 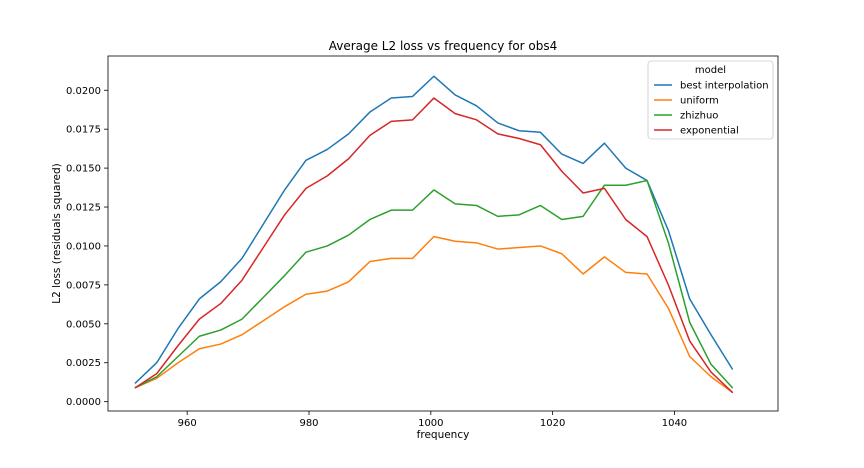 I want to click on legend-label-2: zhizhuo, so click(x=699, y=116).